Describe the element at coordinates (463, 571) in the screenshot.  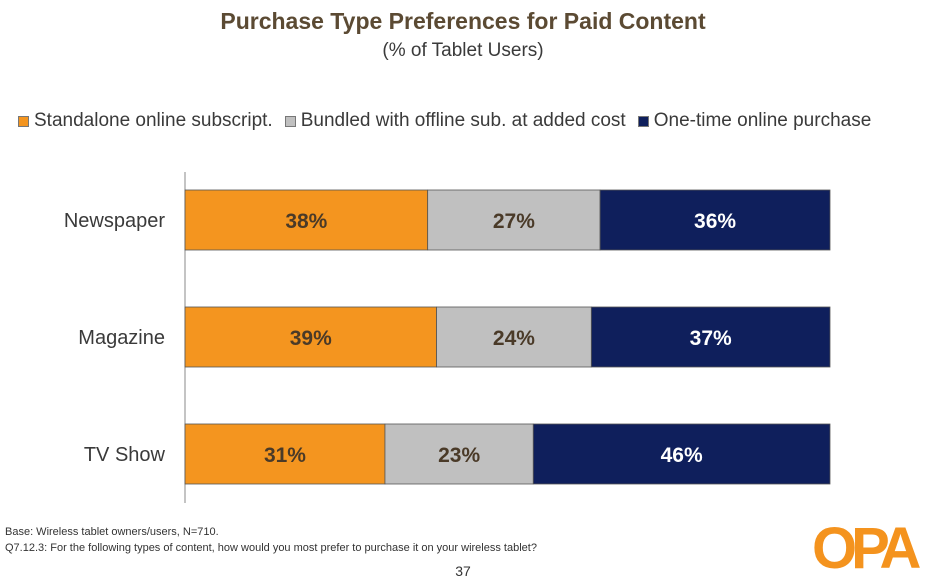
I see `page-number: 37` at that location.